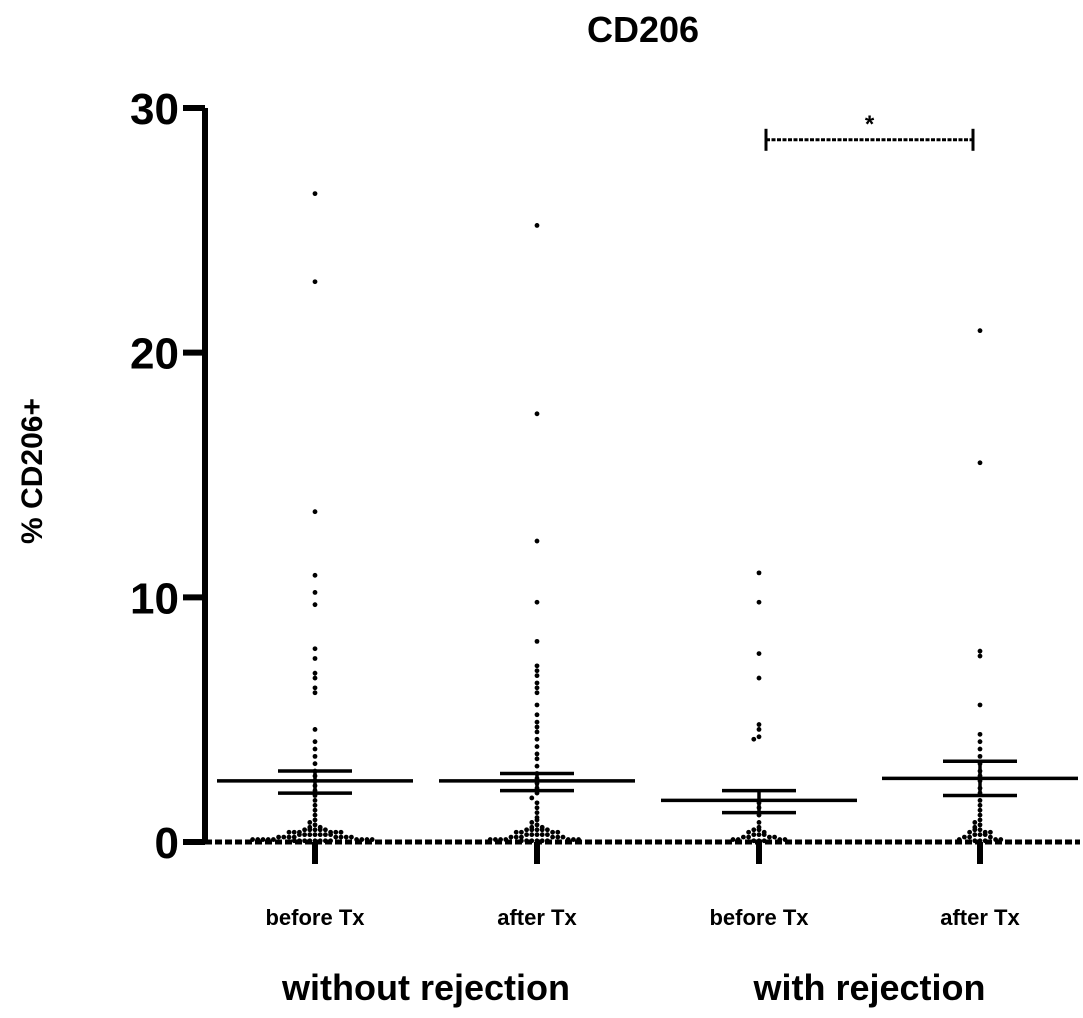  Describe the element at coordinates (980, 917) in the screenshot. I see `x-tick-label: after Tx` at that location.